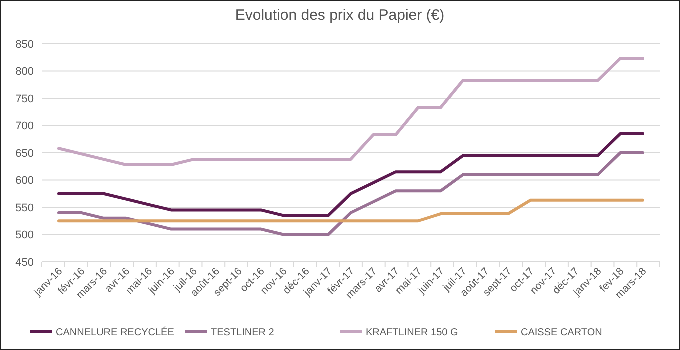 The image size is (680, 350). I want to click on legend-label: CANNELURE RECYCLÉE, so click(115, 332).